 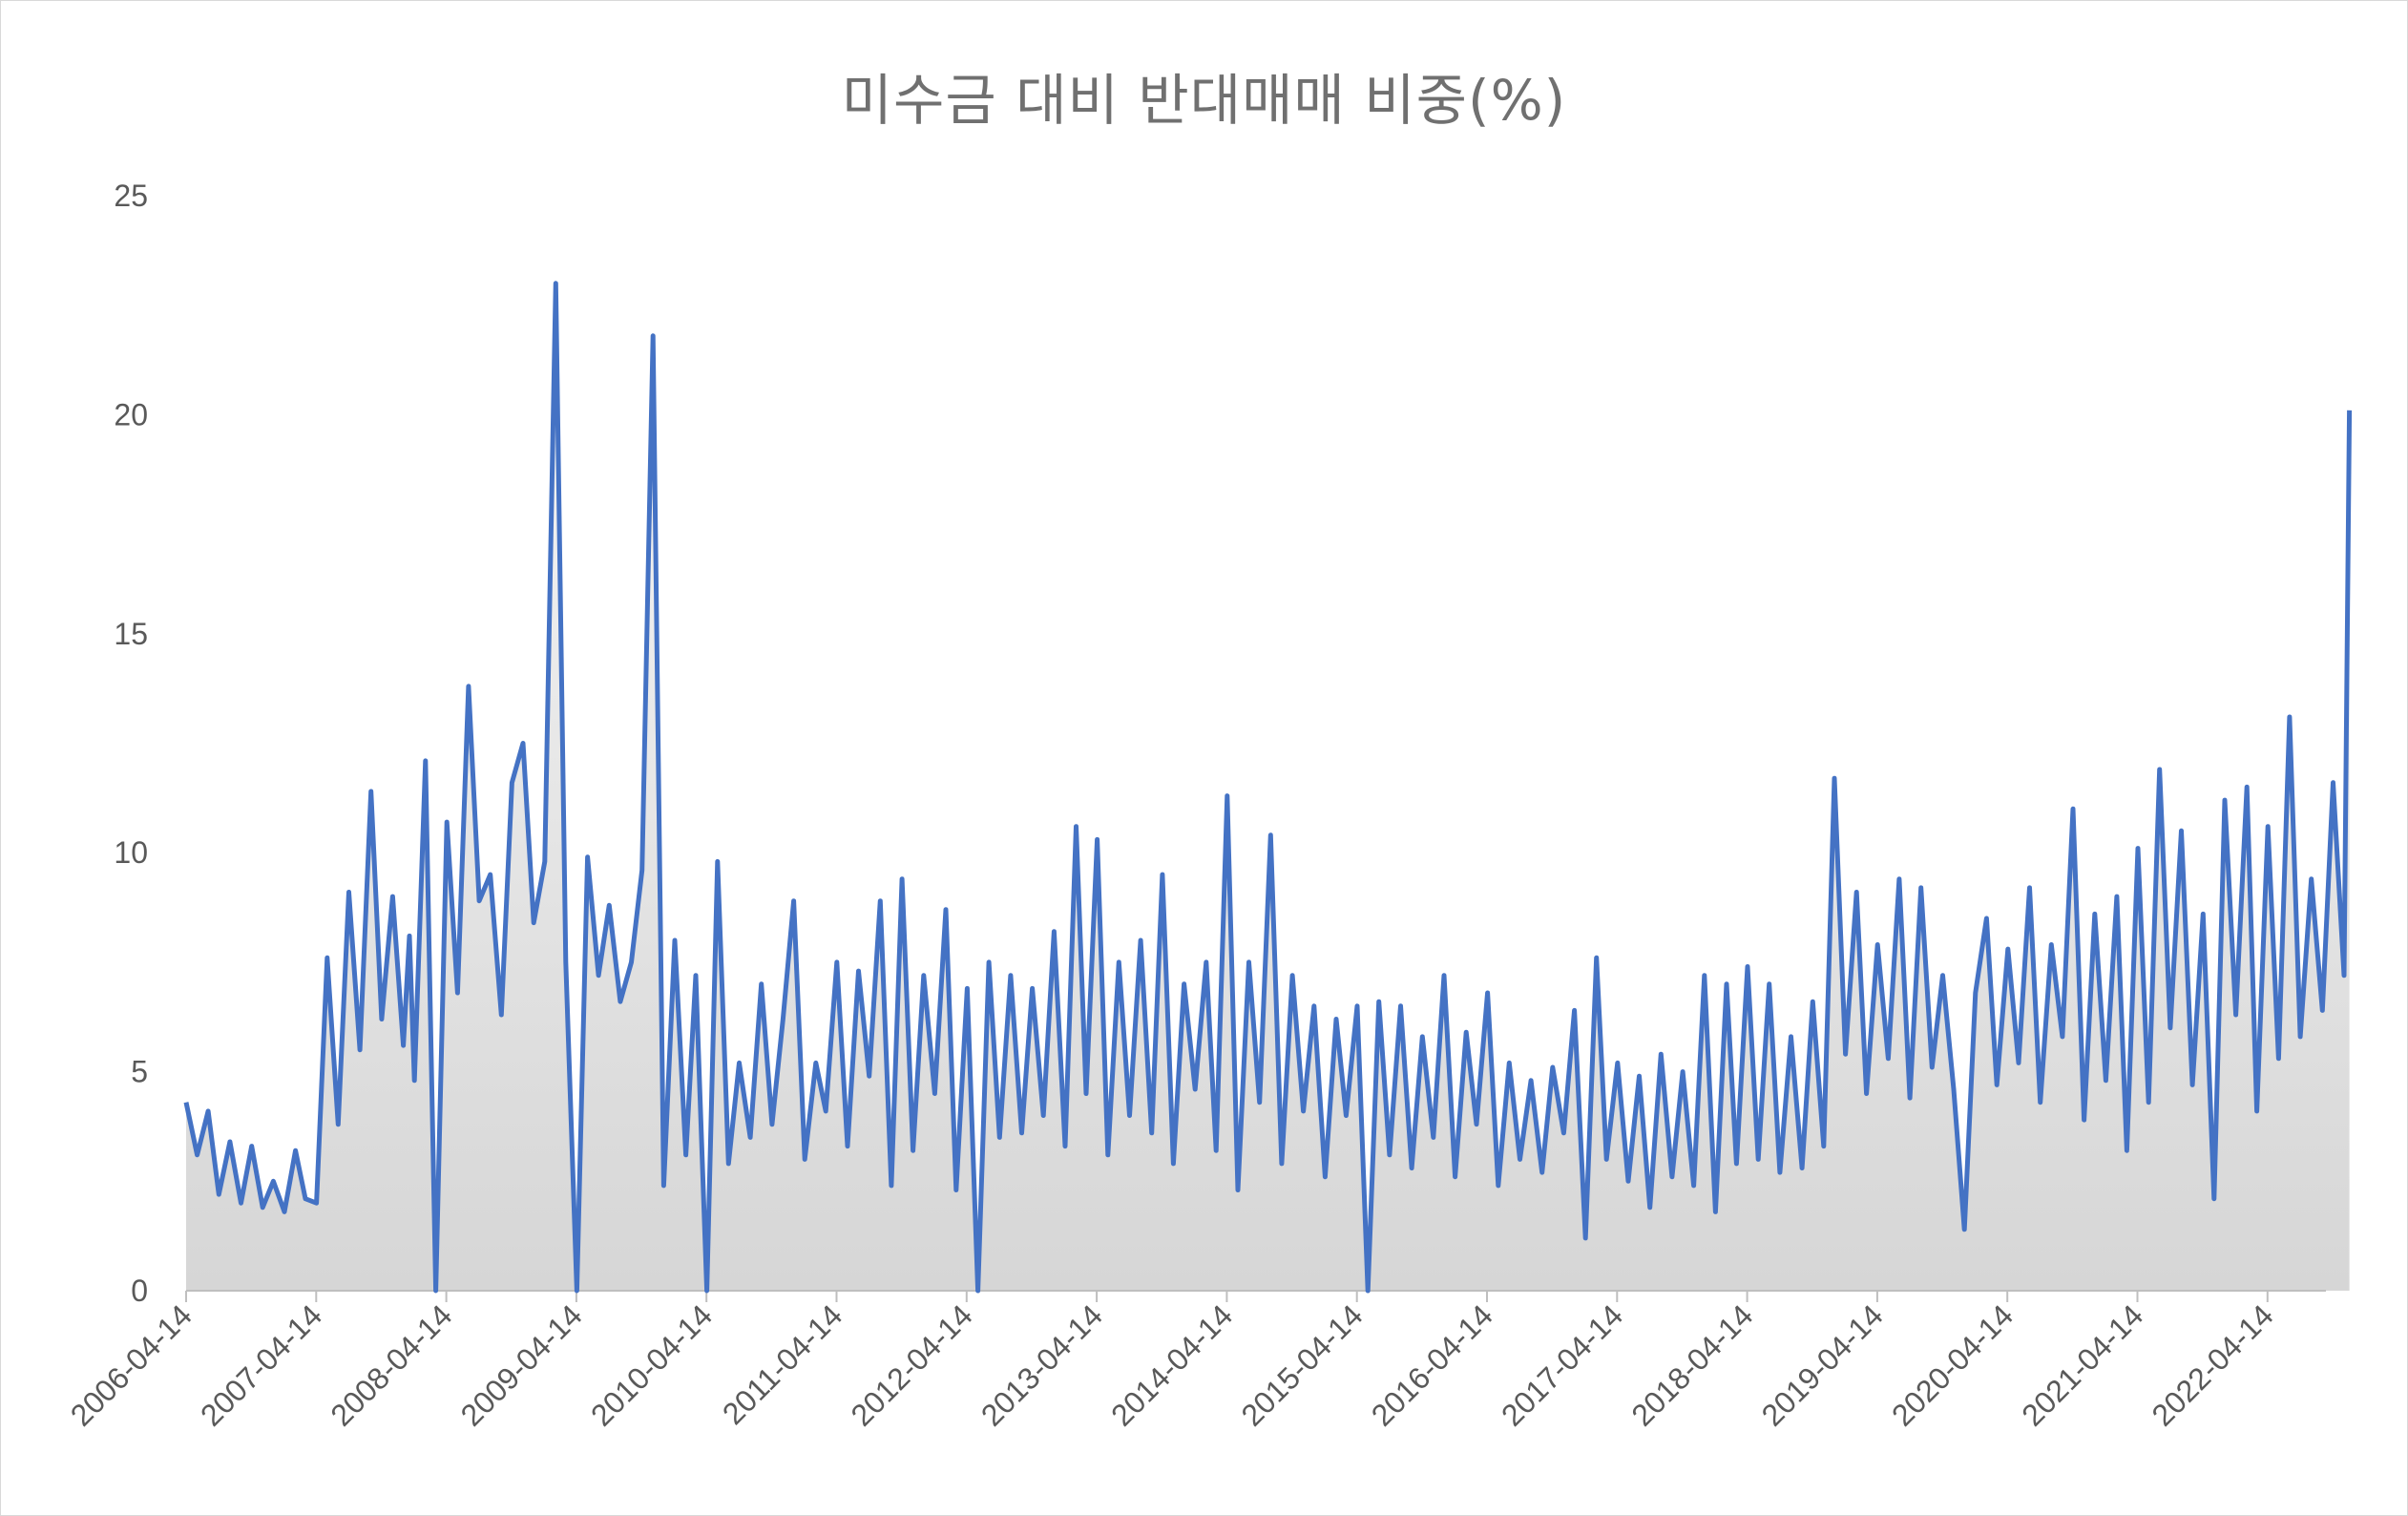 I want to click on y-tick-label: 25, so click(x=131, y=196).